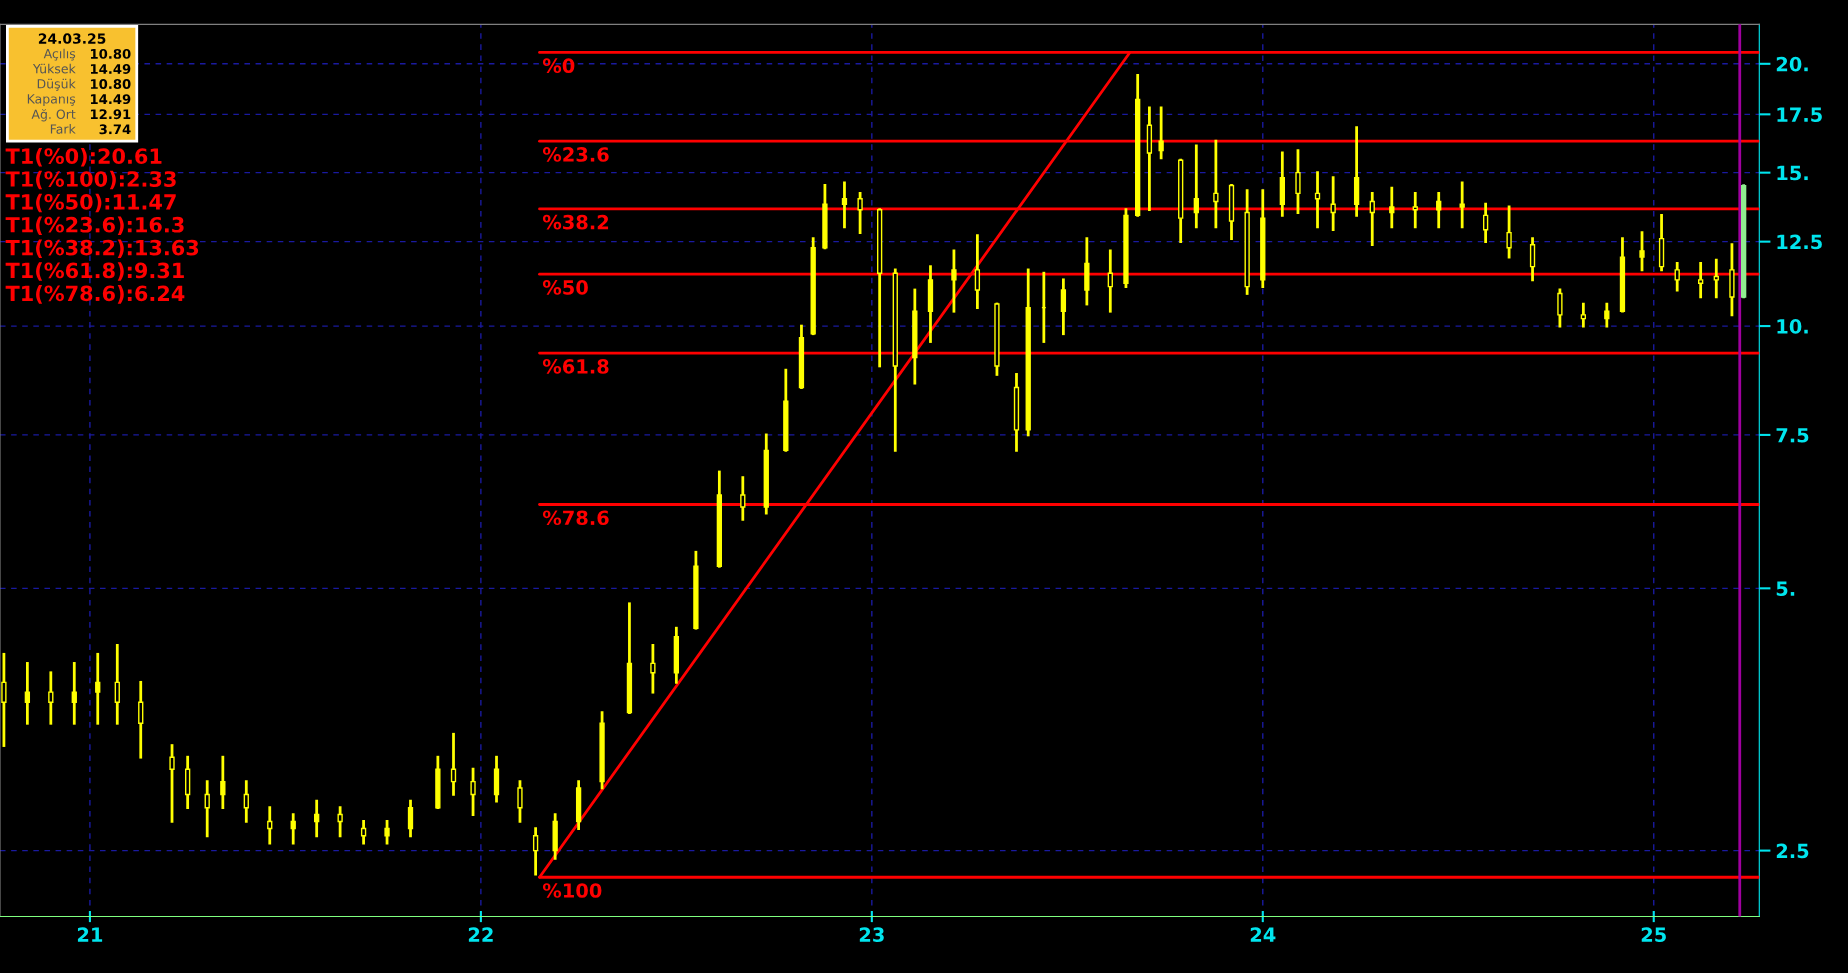  What do you see at coordinates (1785, 588) in the screenshot?
I see `y-tick-label: 5.` at bounding box center [1785, 588].